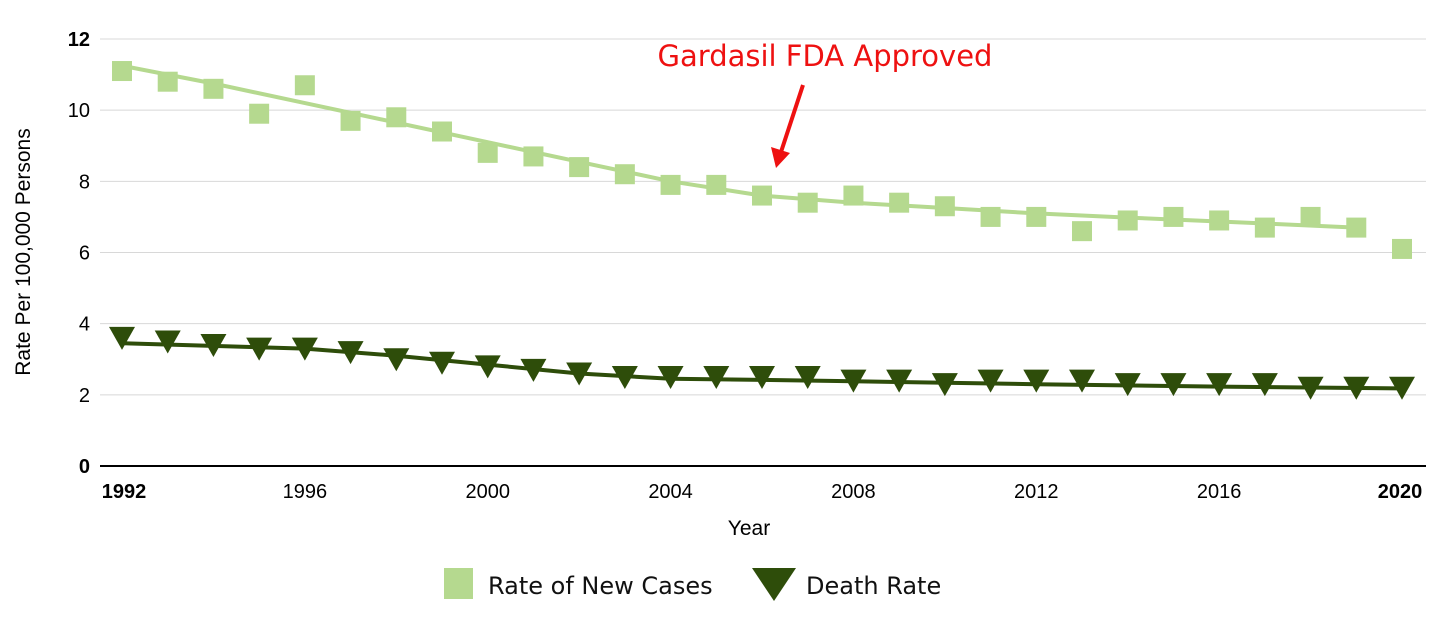 Image resolution: width=1456 pixels, height=627 pixels. I want to click on point-death-rate-2010, so click(944, 385).